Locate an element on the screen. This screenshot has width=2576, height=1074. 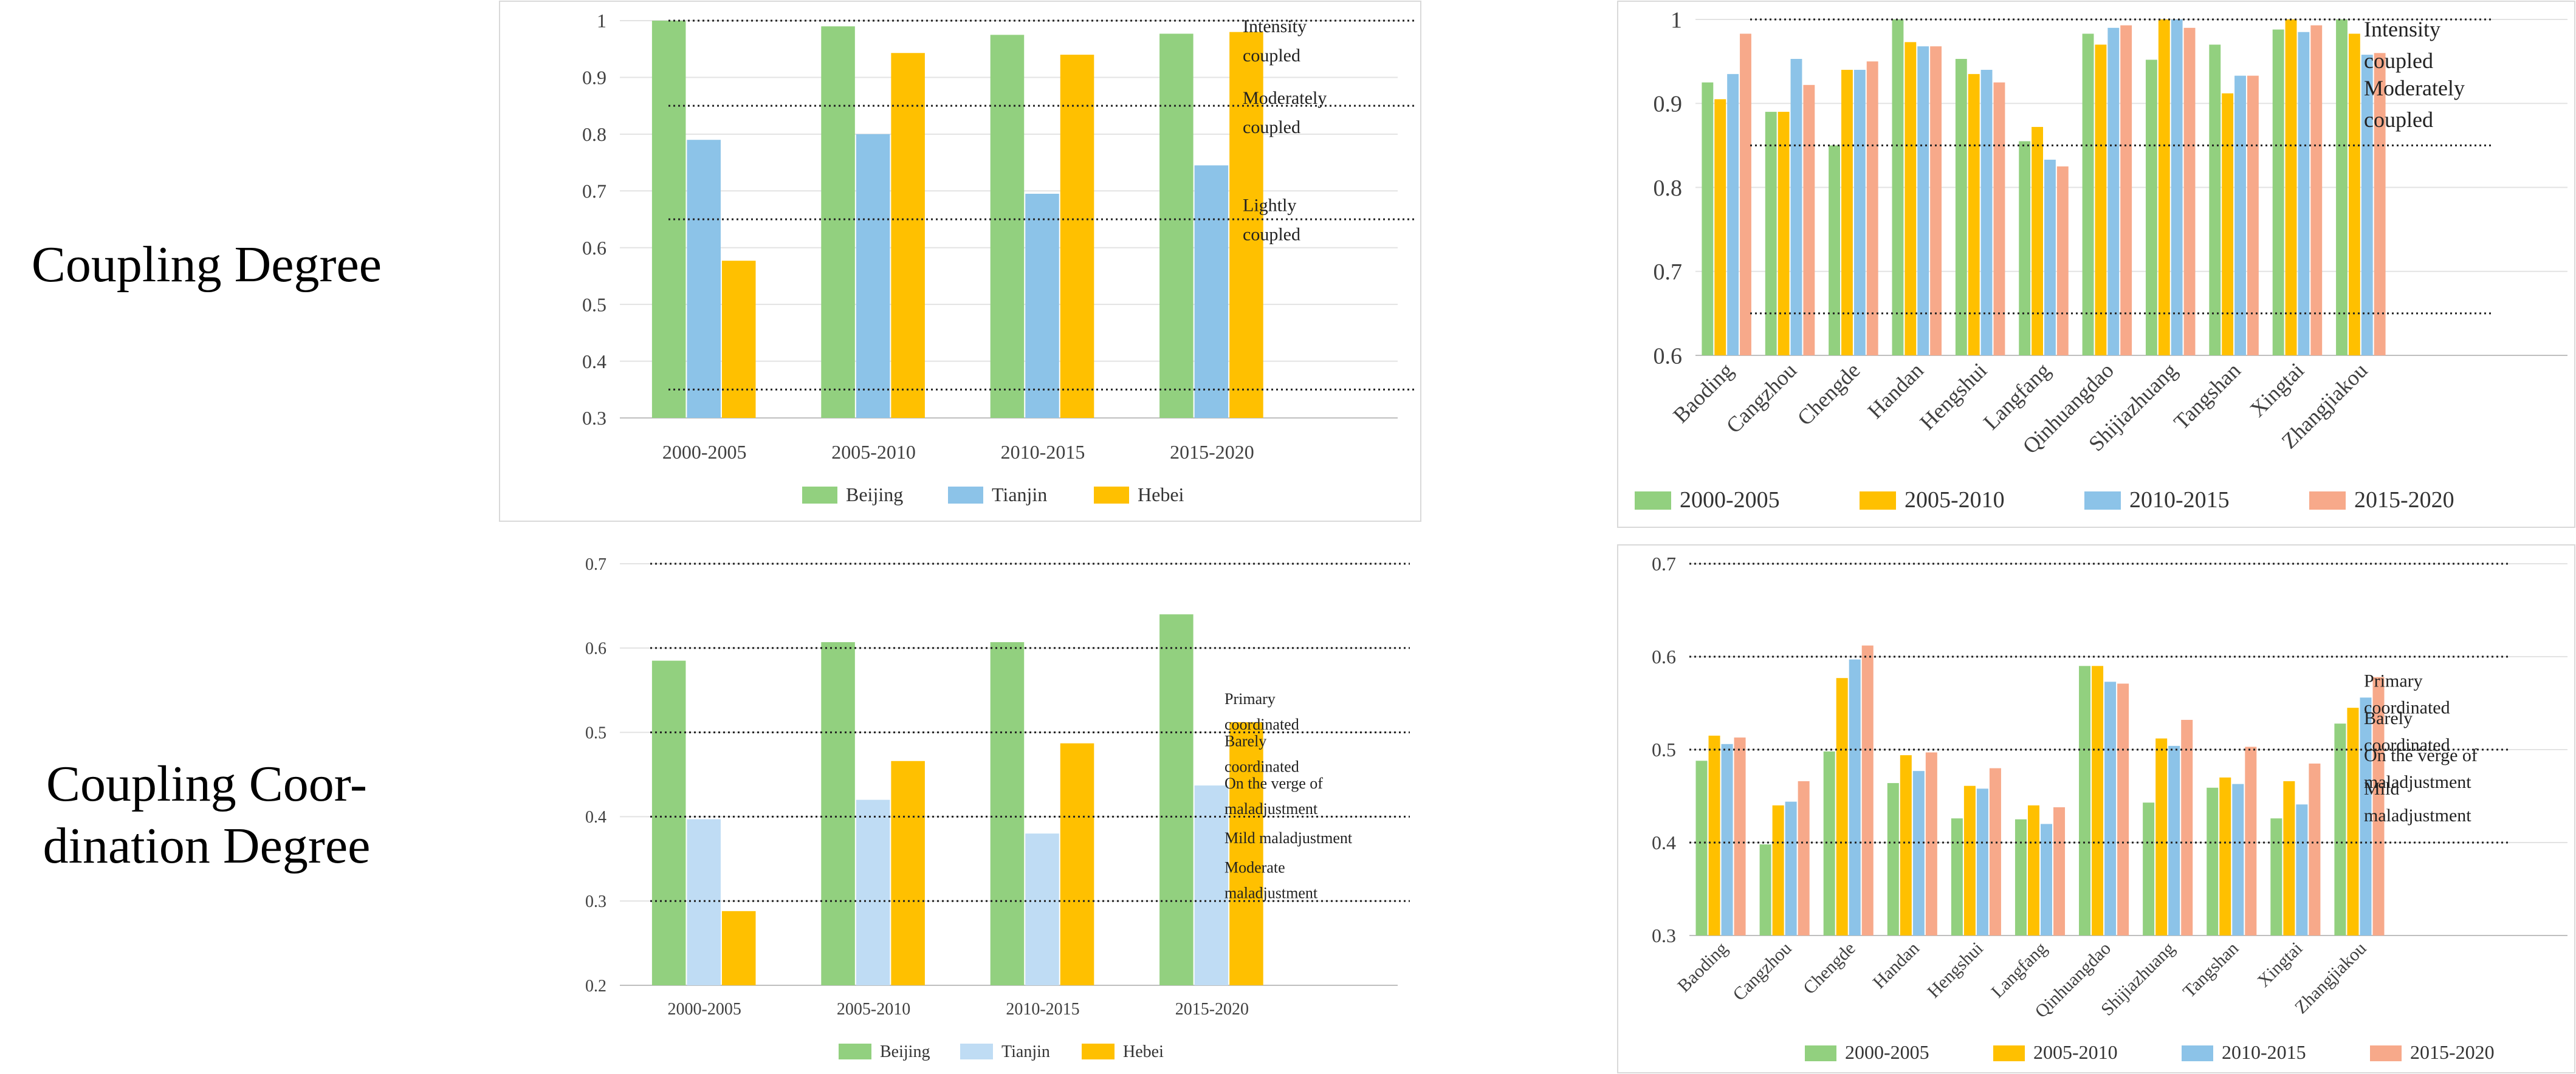
x-tick-label: Chengde is located at coordinates (1829, 969).